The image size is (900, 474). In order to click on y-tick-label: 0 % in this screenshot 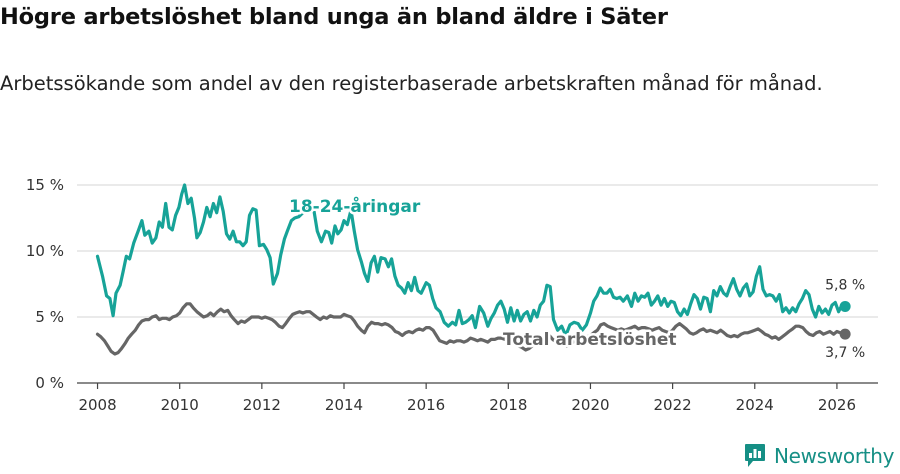, I will do `click(49, 383)`.